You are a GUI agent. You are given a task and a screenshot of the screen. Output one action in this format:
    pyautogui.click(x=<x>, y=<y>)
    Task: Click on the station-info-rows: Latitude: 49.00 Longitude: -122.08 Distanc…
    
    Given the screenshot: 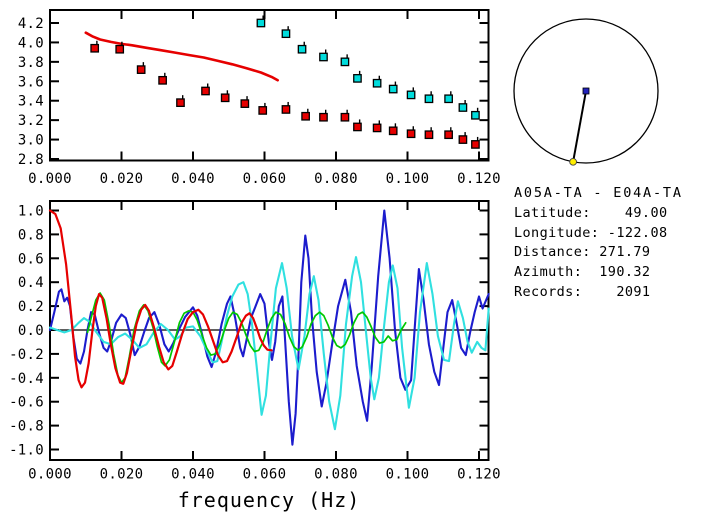 What is the action you would take?
    pyautogui.click(x=600, y=253)
    